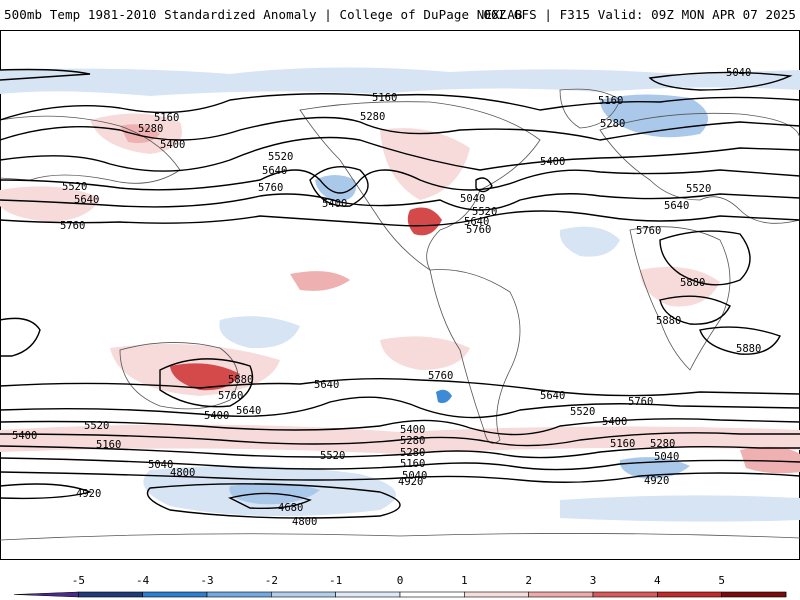 The width and height of the screenshot is (800, 600). I want to click on legend-tick-label: 1, so click(464, 580).